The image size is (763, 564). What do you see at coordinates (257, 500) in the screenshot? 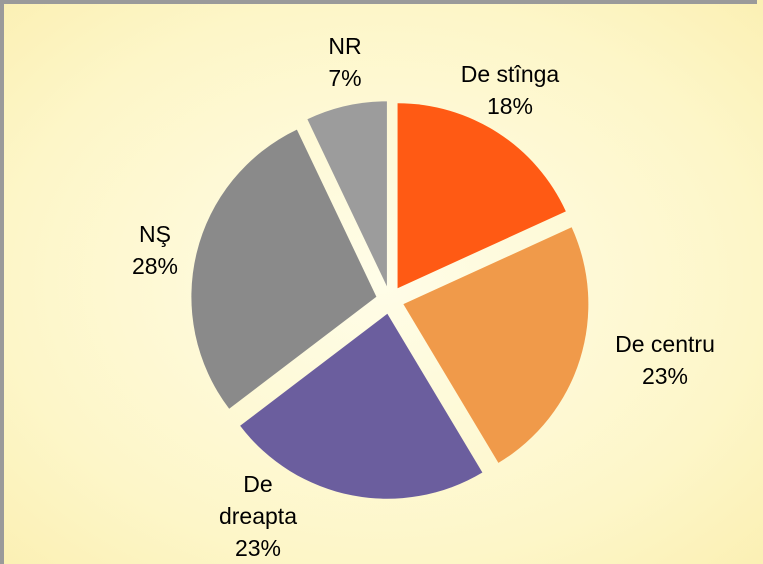
I see `category-label: De dreapta` at bounding box center [257, 500].